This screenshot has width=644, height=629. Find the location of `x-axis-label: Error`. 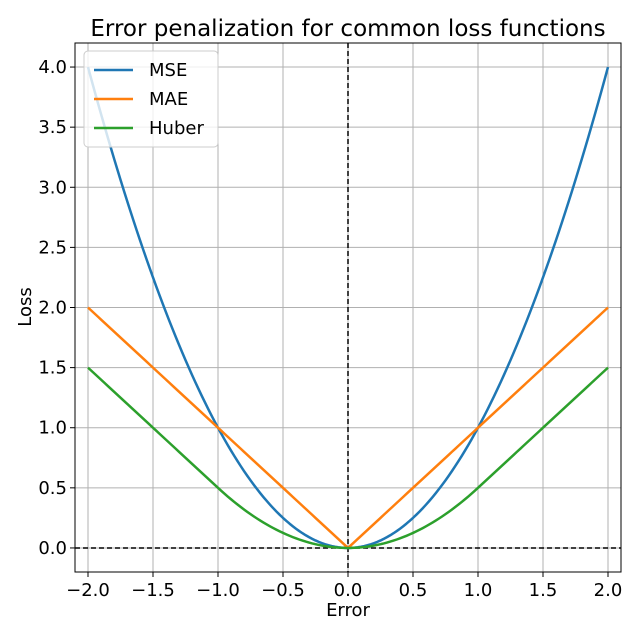

x-axis-label: Error is located at coordinates (348, 610).